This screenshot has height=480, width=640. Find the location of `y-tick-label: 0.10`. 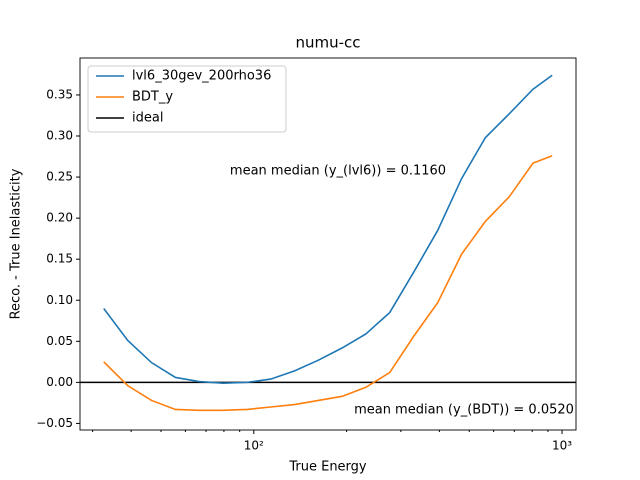

y-tick-label: 0.10 is located at coordinates (59, 300).